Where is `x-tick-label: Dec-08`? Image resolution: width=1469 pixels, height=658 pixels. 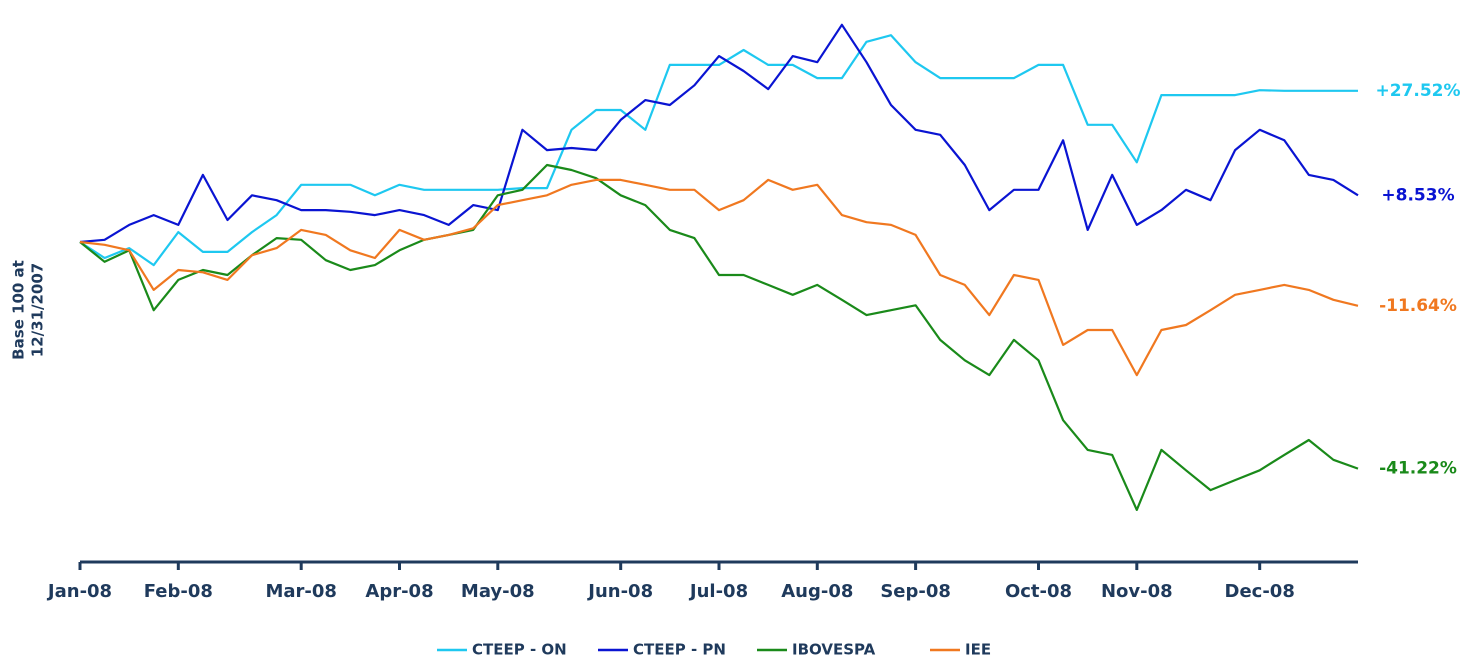 x-tick-label: Dec-08 is located at coordinates (1260, 591).